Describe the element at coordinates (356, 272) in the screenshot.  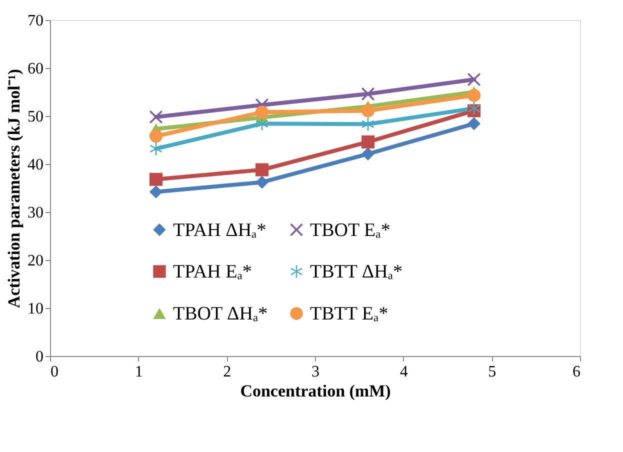
I see `legend-label: TBTT ΔHₐ*` at that location.